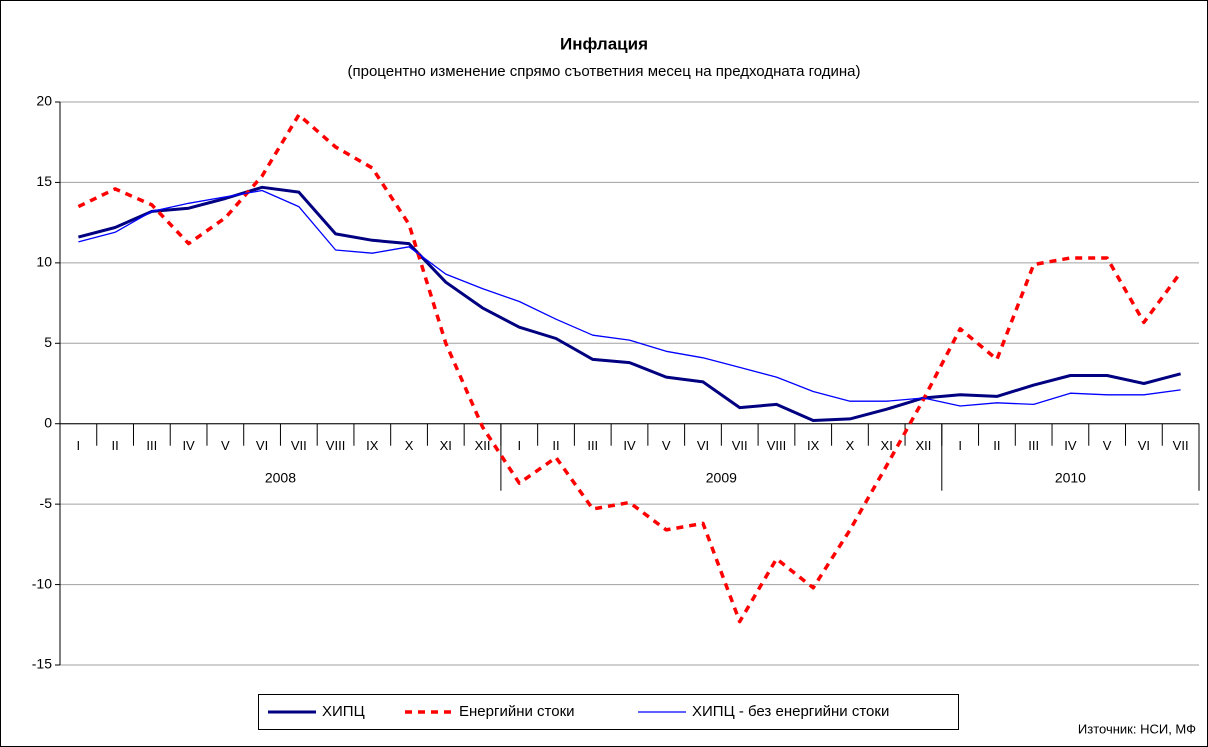 This screenshot has height=747, width=1208. I want to click on source-note: Източник: НСИ, МФ, so click(1137, 728).